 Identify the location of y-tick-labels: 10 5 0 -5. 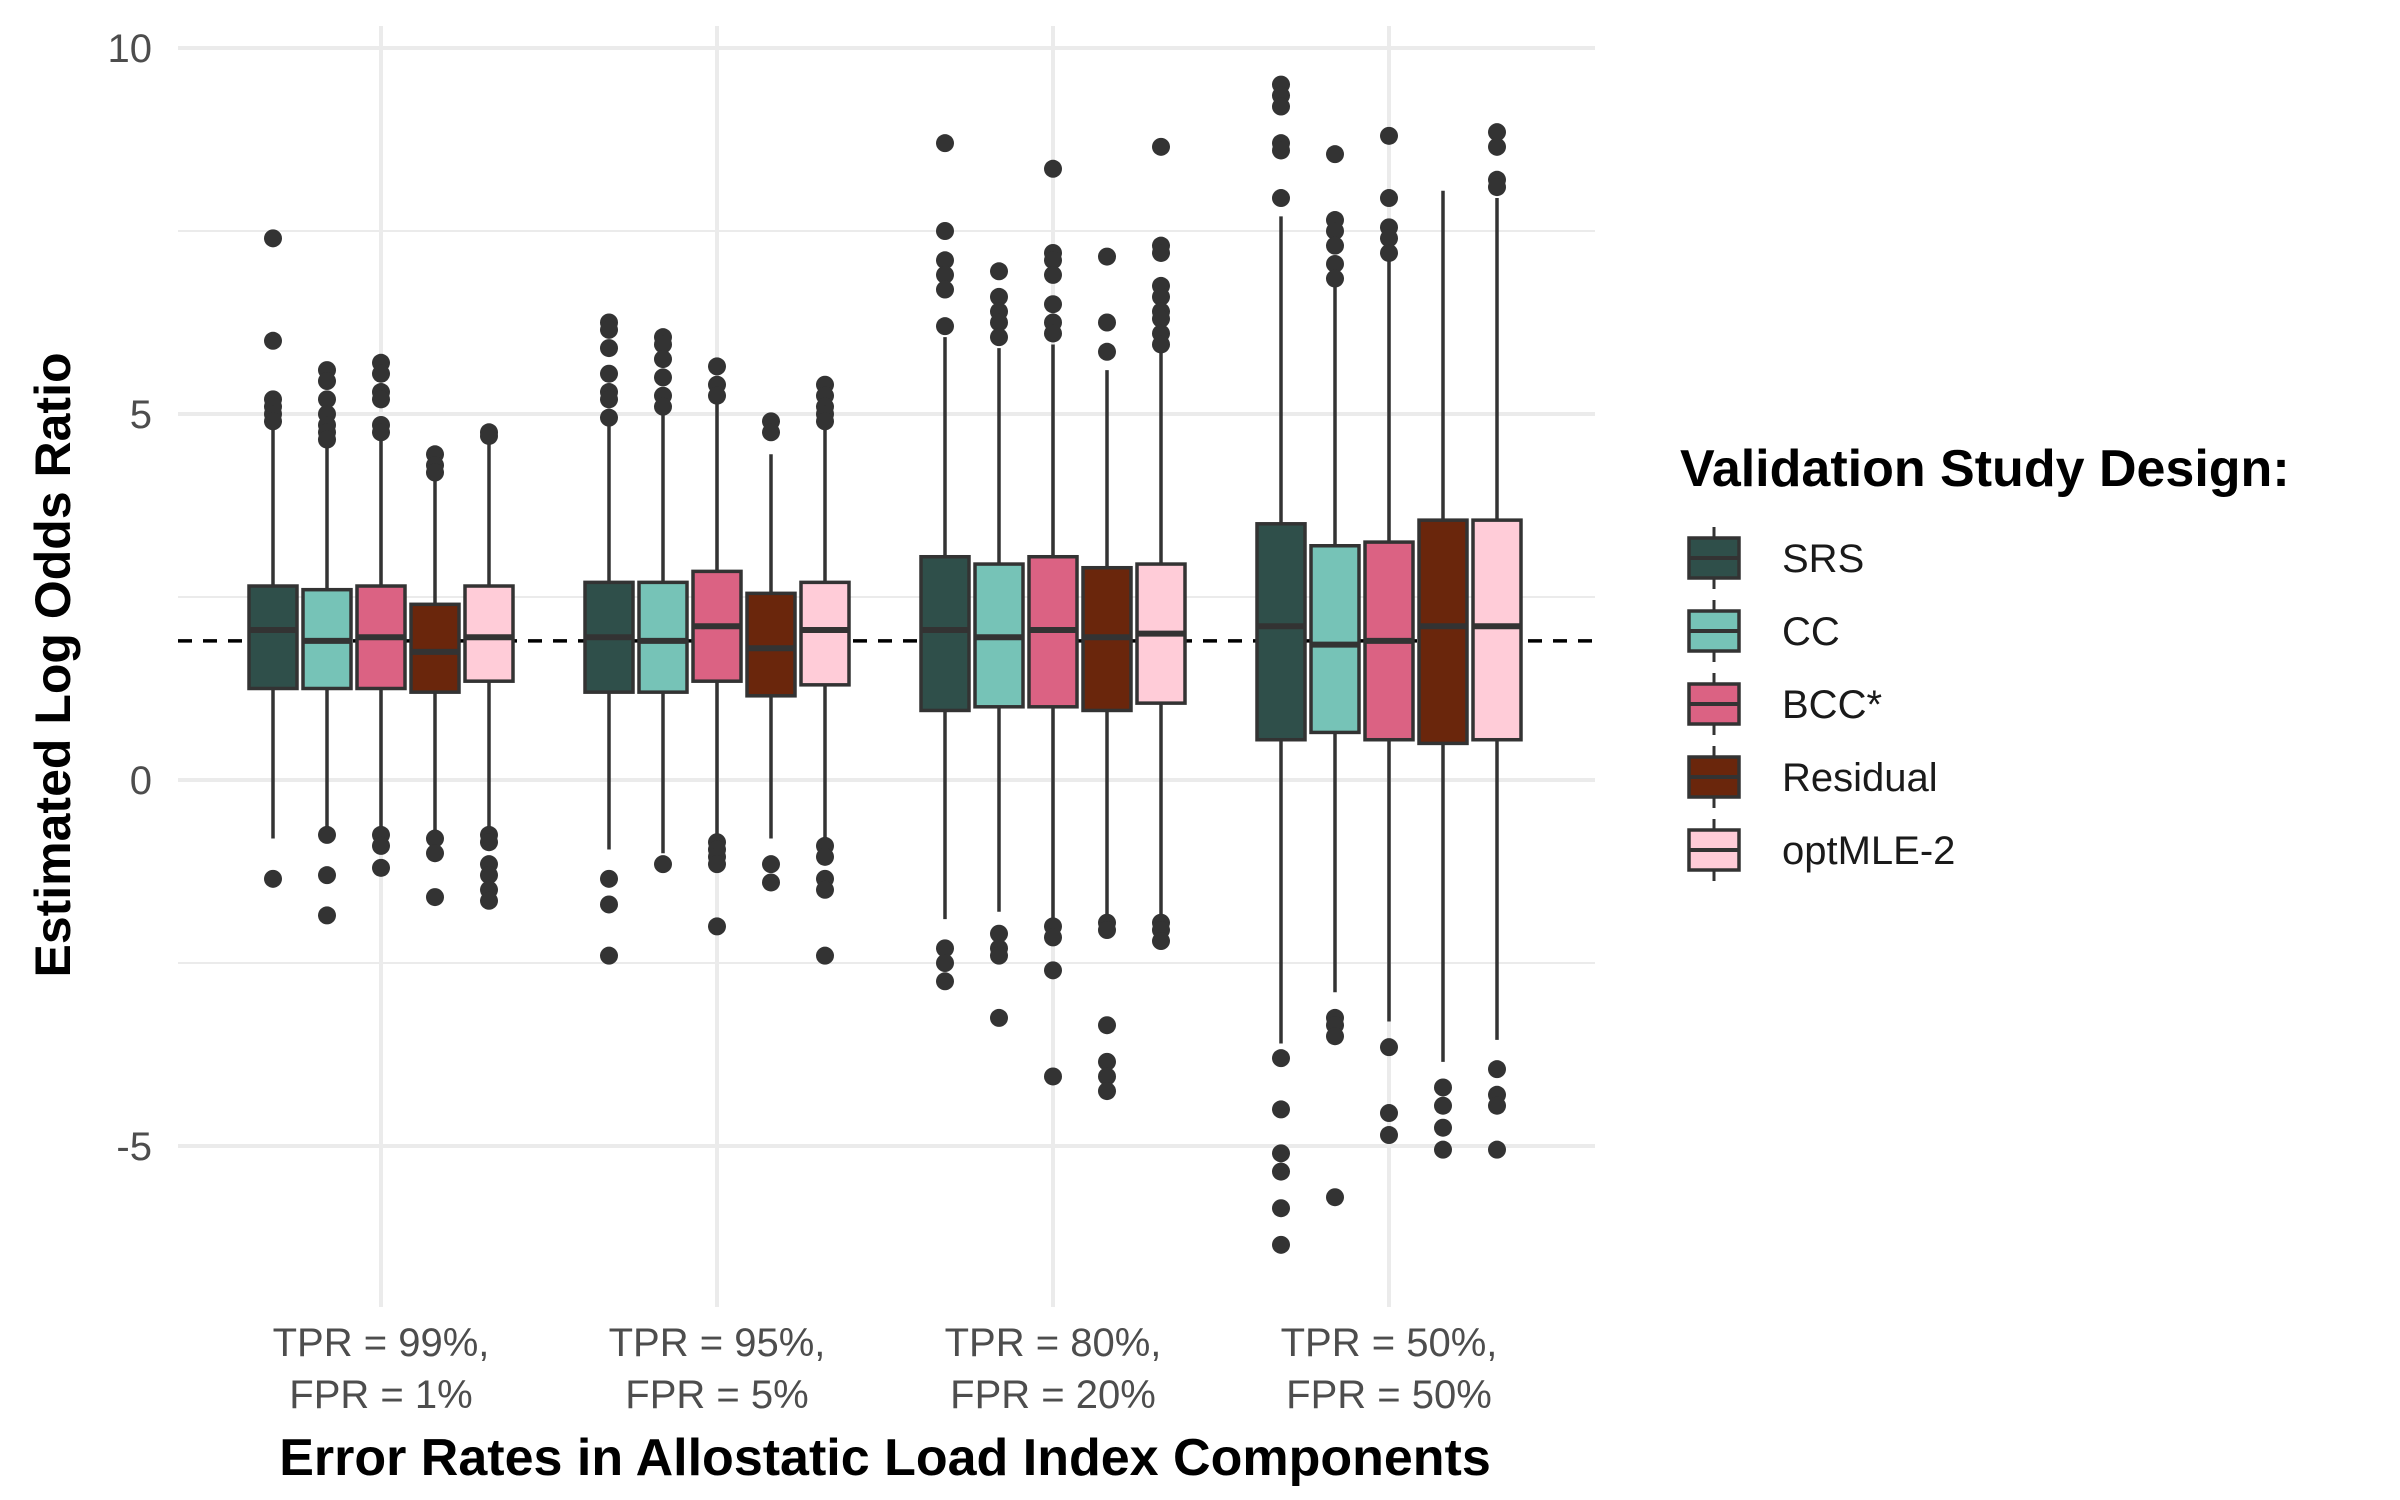
(130, 598).